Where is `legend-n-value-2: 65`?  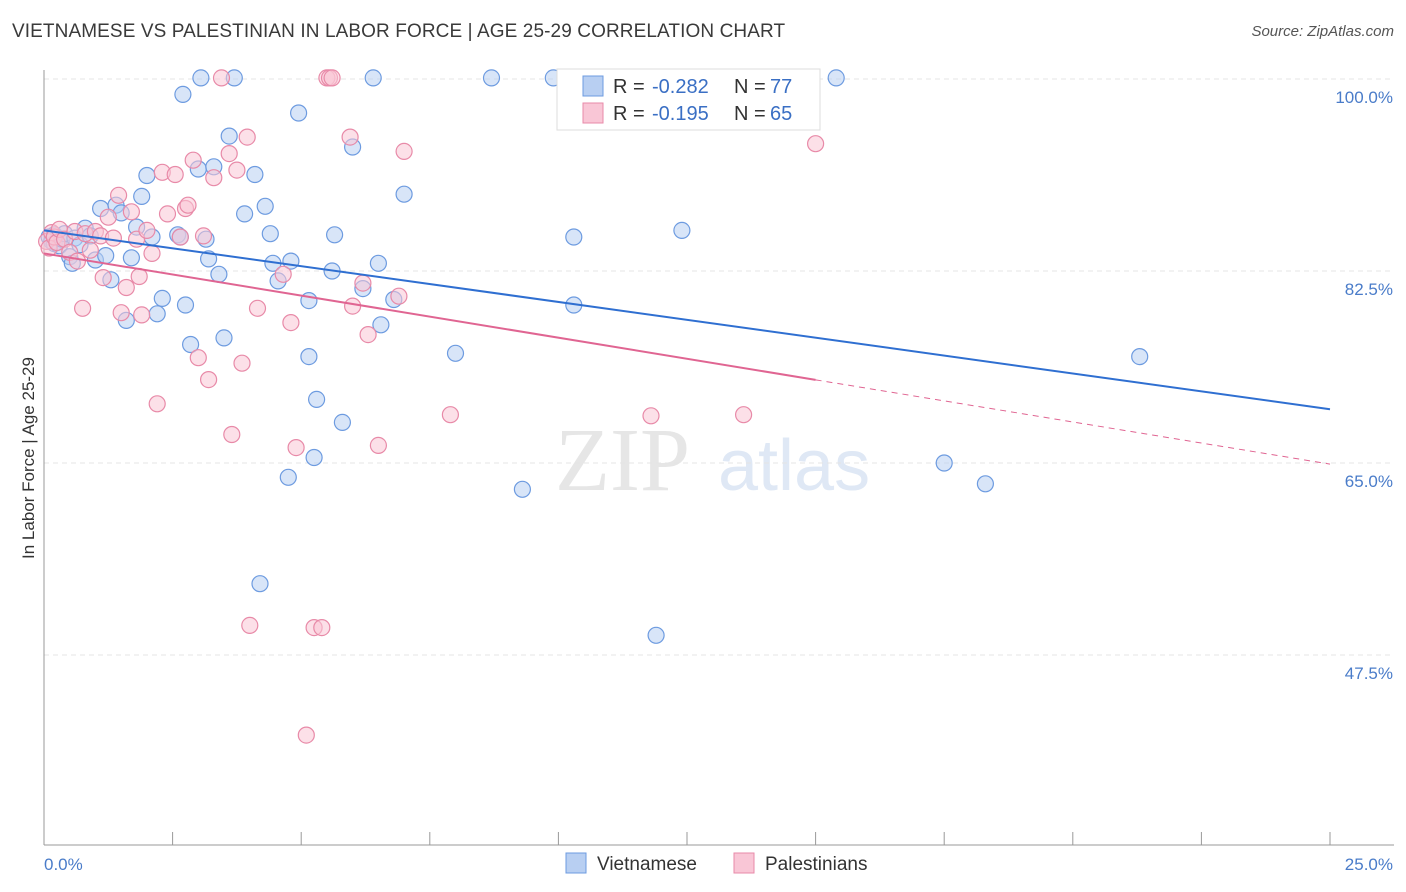 legend-n-value-2: 65 is located at coordinates (781, 114).